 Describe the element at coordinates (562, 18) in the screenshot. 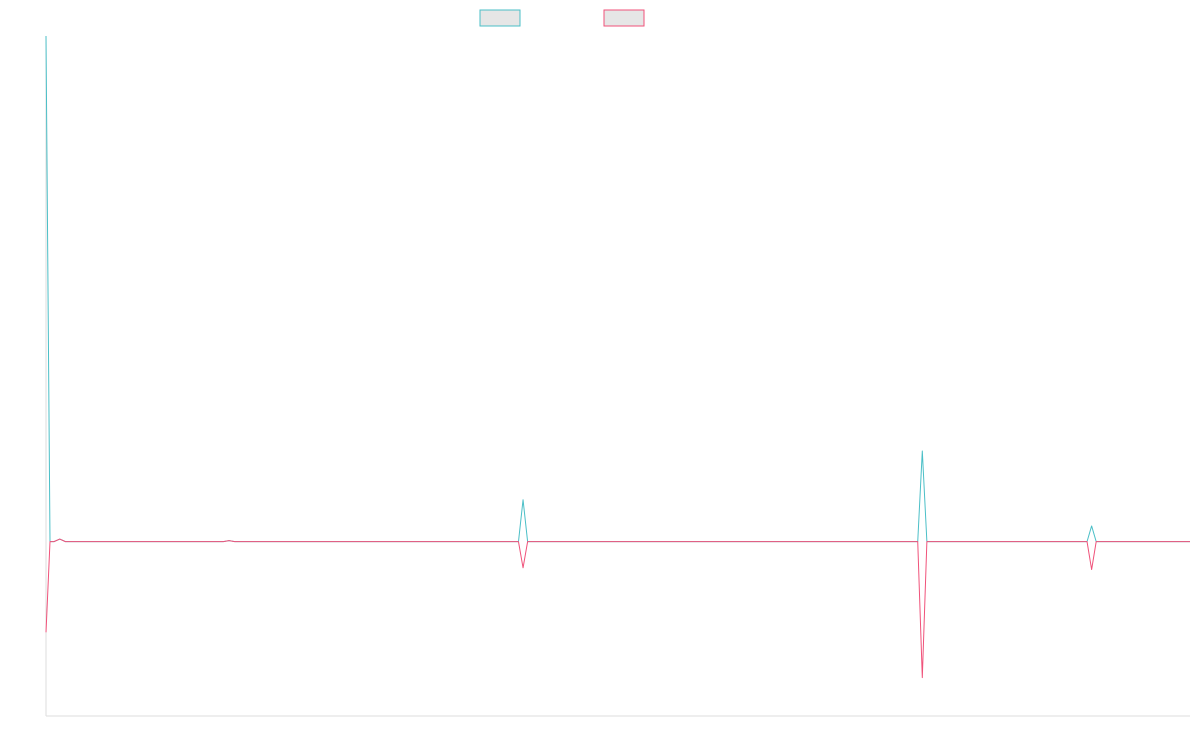

I see `chart-legend` at that location.